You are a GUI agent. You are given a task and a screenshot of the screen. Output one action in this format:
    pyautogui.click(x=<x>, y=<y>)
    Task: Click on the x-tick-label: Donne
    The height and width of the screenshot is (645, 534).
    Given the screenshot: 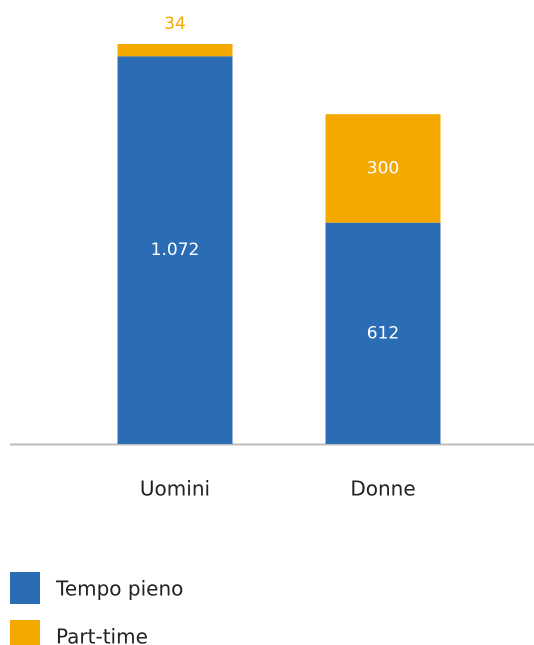 What is the action you would take?
    pyautogui.click(x=382, y=489)
    